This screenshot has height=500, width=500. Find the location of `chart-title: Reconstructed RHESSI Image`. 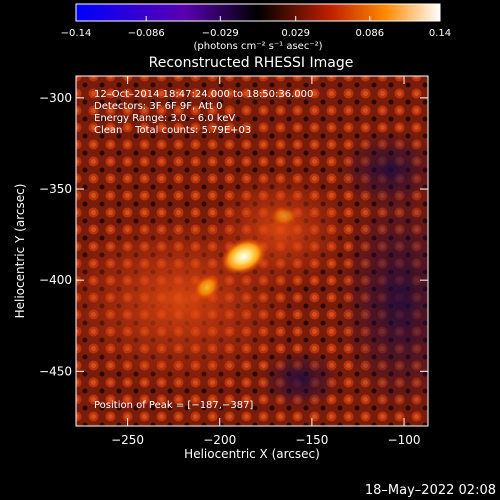

chart-title: Reconstructed RHESSI Image is located at coordinates (251, 63).